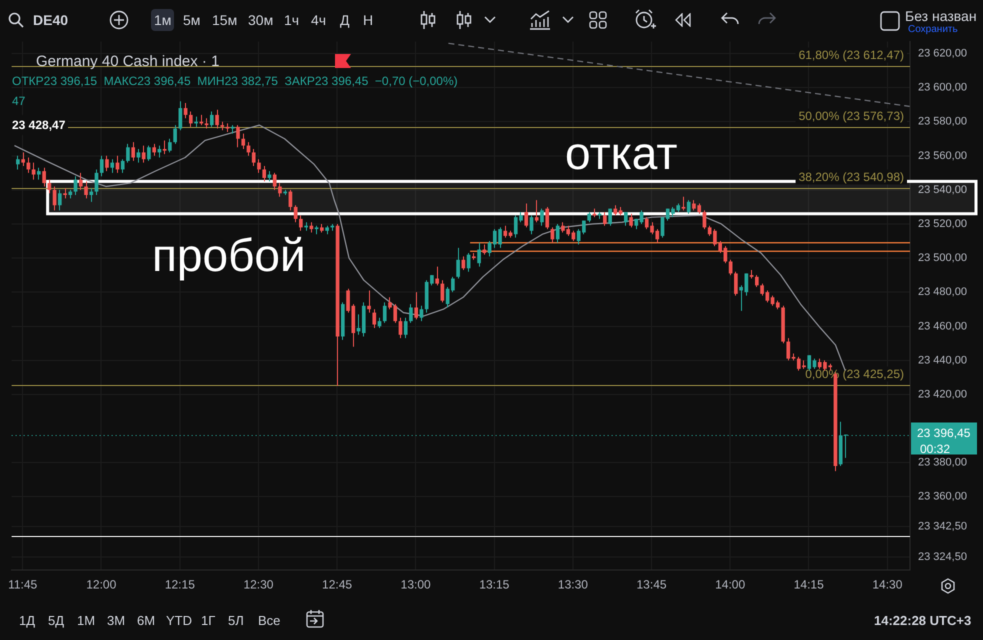 Image resolution: width=983 pixels, height=640 pixels. I want to click on text: 1Г, so click(208, 620).